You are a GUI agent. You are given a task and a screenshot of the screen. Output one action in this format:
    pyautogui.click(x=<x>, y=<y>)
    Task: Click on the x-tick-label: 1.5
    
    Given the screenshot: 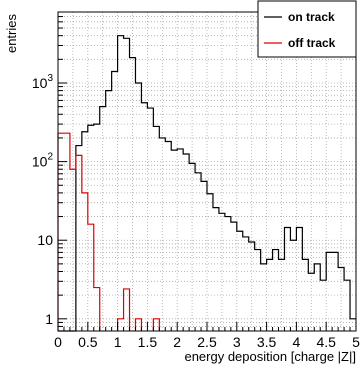 What is the action you would take?
    pyautogui.click(x=148, y=342)
    